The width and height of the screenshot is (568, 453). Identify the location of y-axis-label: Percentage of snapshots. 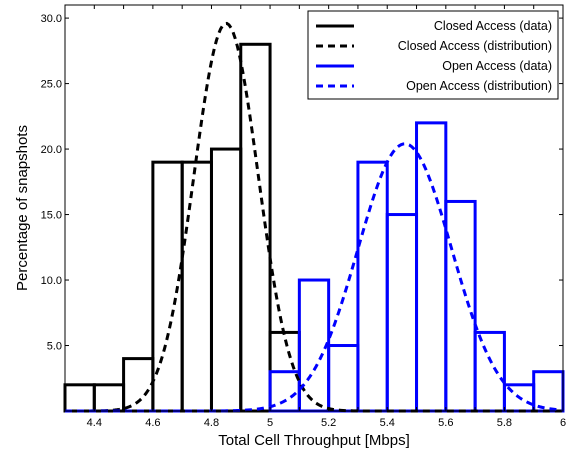
(22, 208).